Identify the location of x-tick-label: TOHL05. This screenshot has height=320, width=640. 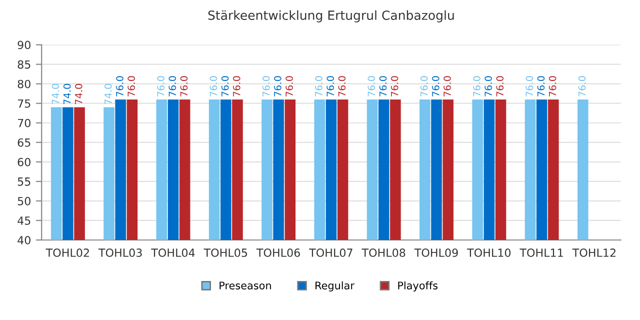
(226, 252).